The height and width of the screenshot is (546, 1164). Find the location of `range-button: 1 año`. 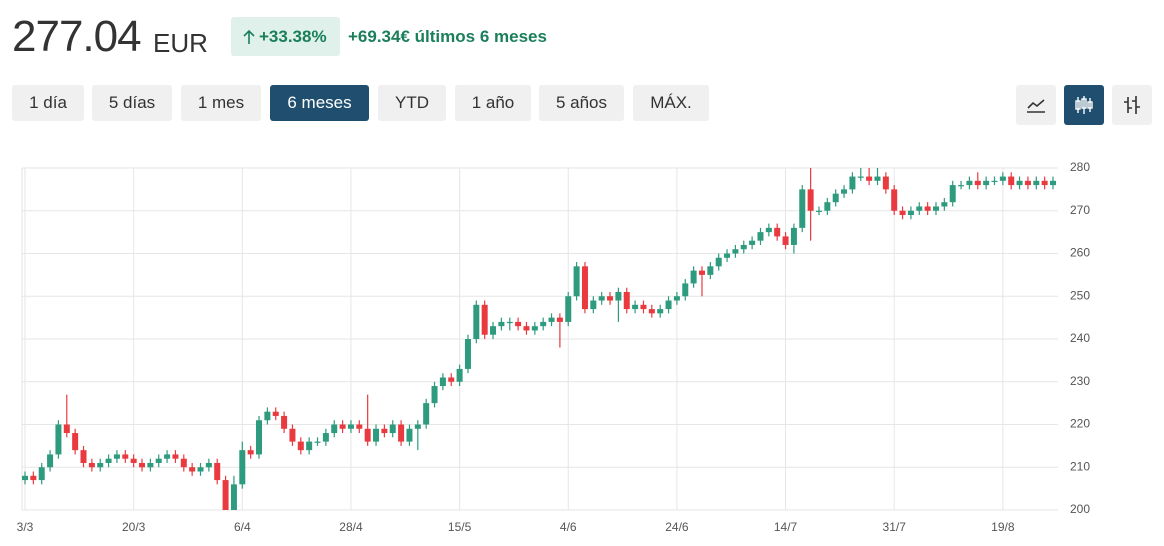

range-button: 1 año is located at coordinates (493, 103).